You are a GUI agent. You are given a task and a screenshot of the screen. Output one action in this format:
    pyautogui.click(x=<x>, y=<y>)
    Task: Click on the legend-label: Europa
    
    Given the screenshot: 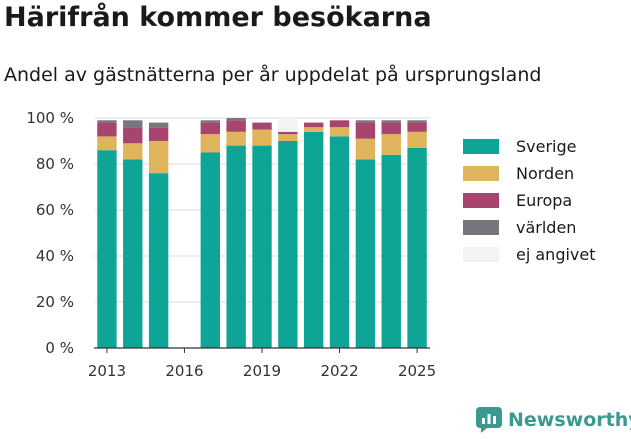 What is the action you would take?
    pyautogui.click(x=544, y=200)
    